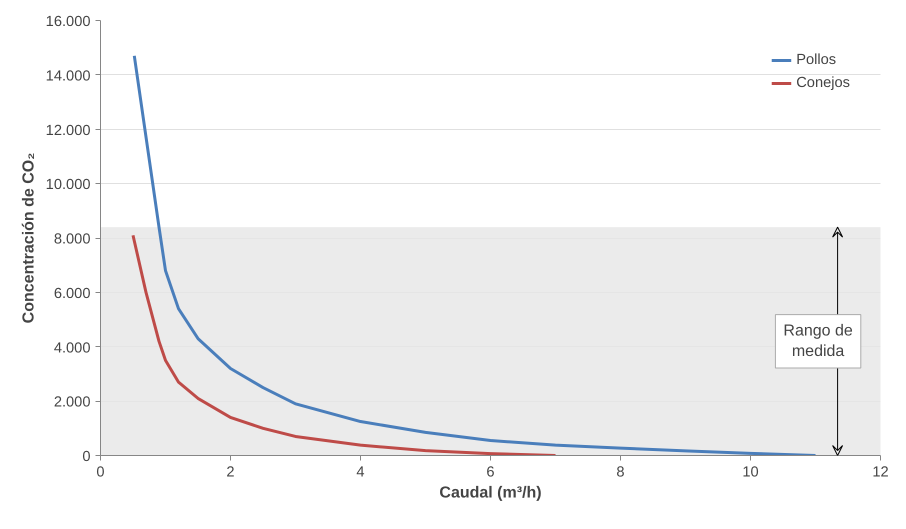  Describe the element at coordinates (490, 493) in the screenshot. I see `x-axis-title: Caudal (m³/h)` at that location.